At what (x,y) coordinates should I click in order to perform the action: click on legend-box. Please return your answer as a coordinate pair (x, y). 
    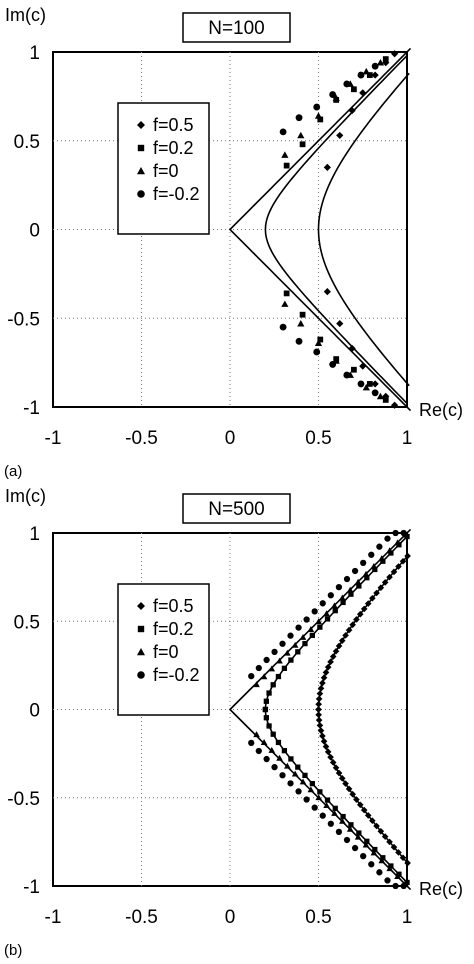
    Looking at the image, I should click on (163, 168).